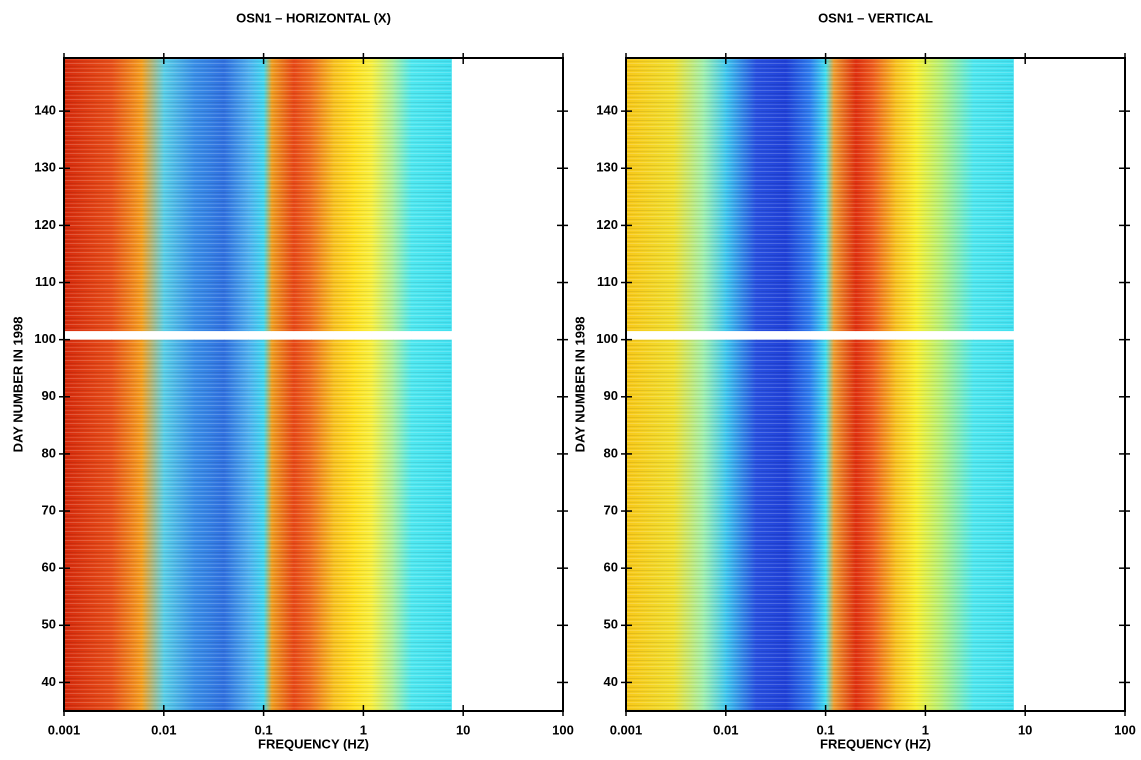 Image resolution: width=1141 pixels, height=760 pixels. What do you see at coordinates (875, 17) in the screenshot?
I see `chart-title: OSN1 – VERTICAL` at bounding box center [875, 17].